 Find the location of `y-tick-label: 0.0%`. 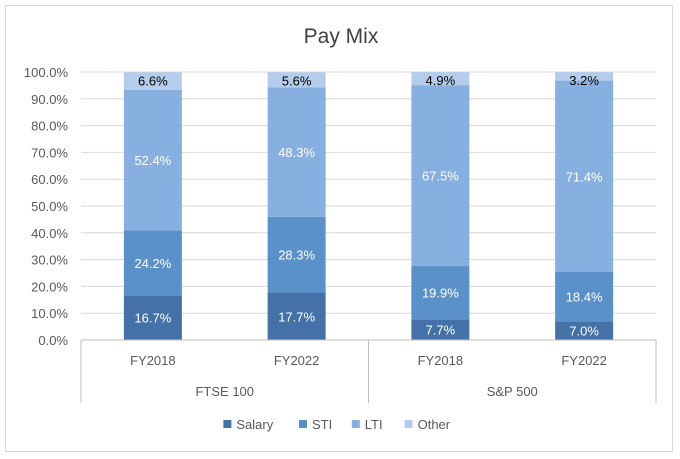

y-tick-label: 0.0% is located at coordinates (53, 340).